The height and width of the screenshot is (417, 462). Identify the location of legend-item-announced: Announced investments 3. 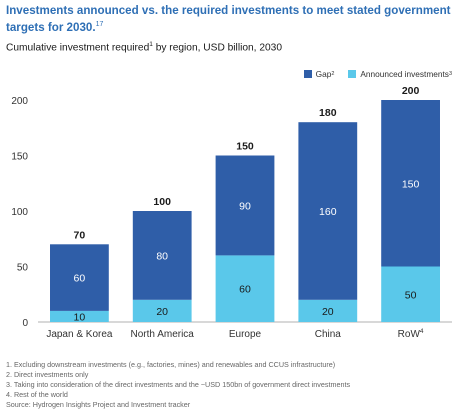
(400, 74).